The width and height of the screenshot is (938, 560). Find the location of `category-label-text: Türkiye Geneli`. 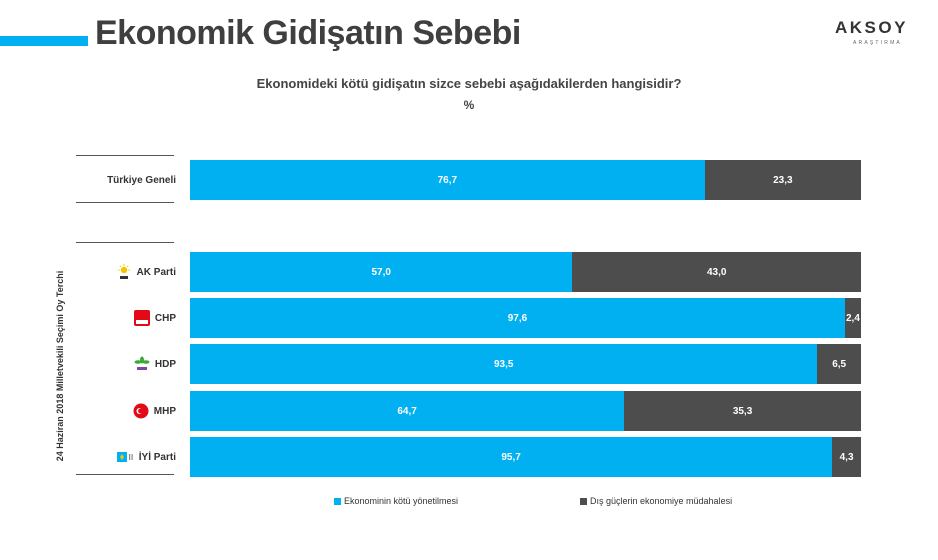

category-label-text: Türkiye Geneli is located at coordinates (141, 180).